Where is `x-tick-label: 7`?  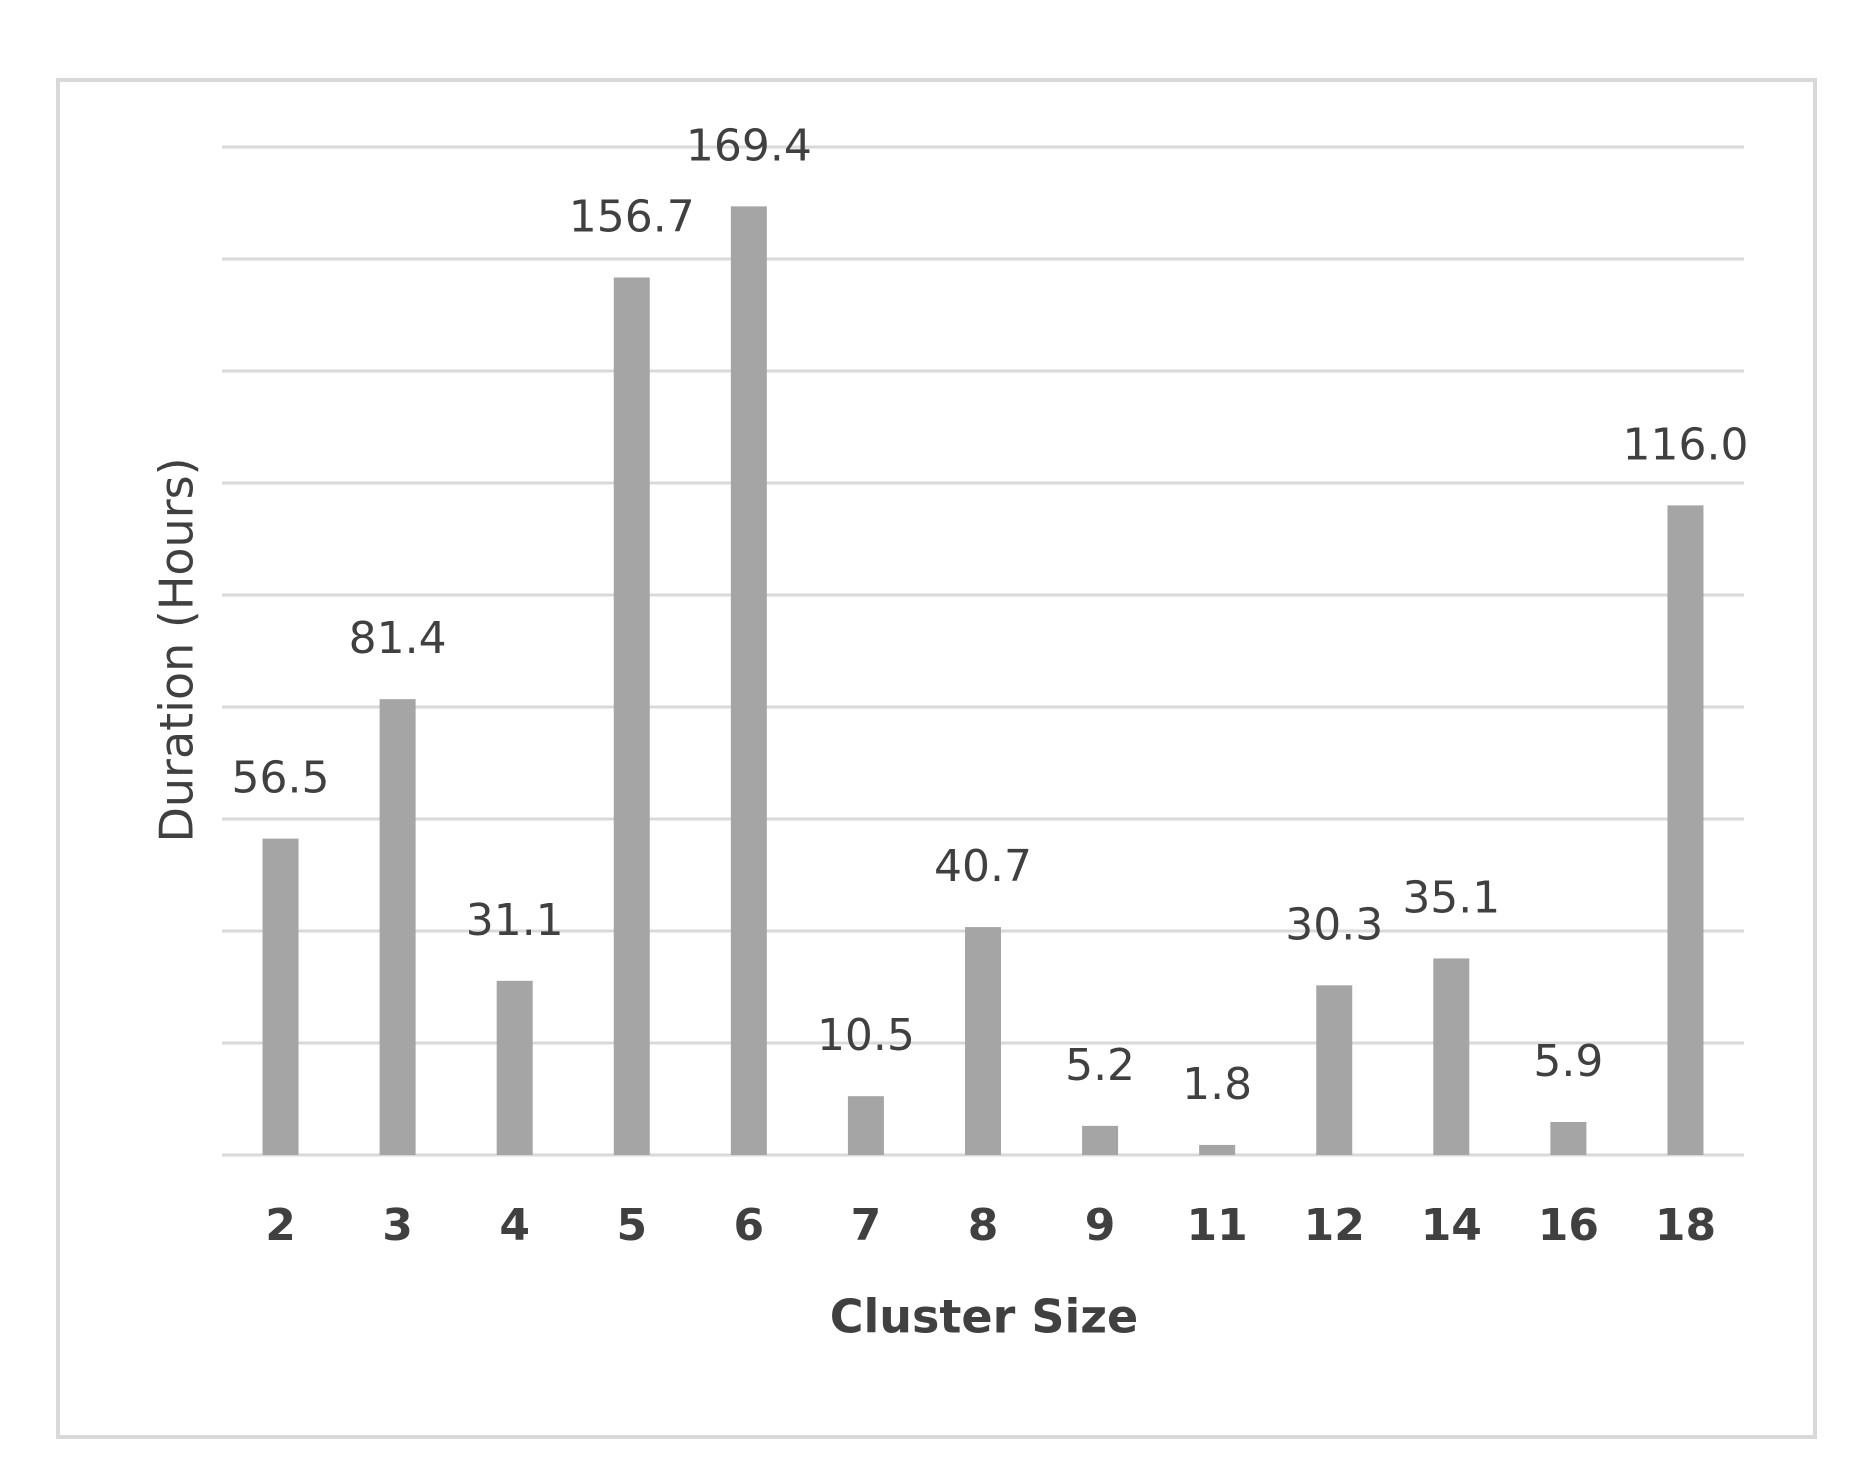
x-tick-label: 7 is located at coordinates (866, 1225).